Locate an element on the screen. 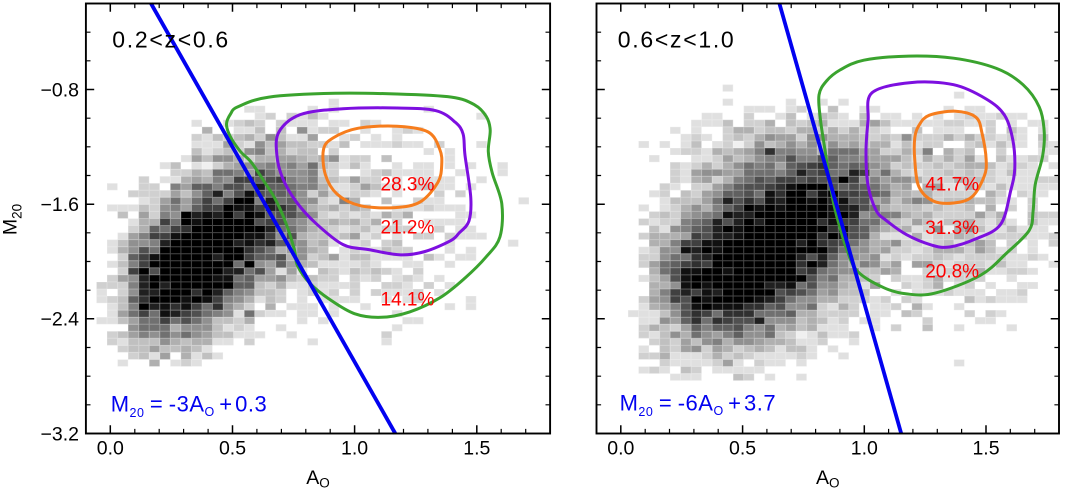  svg-text: 14.1% is located at coordinates (408, 299).